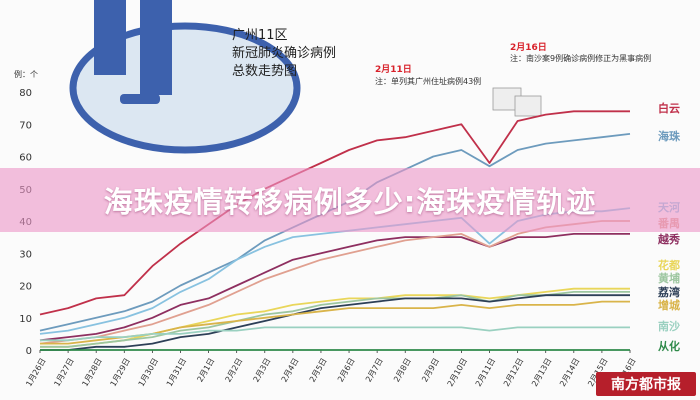 This screenshot has height=400, width=700. Describe the element at coordinates (581, 58) in the screenshot. I see `annotation-note-2: 注：南沙案9例确诊病例修正为黑事病例` at that location.